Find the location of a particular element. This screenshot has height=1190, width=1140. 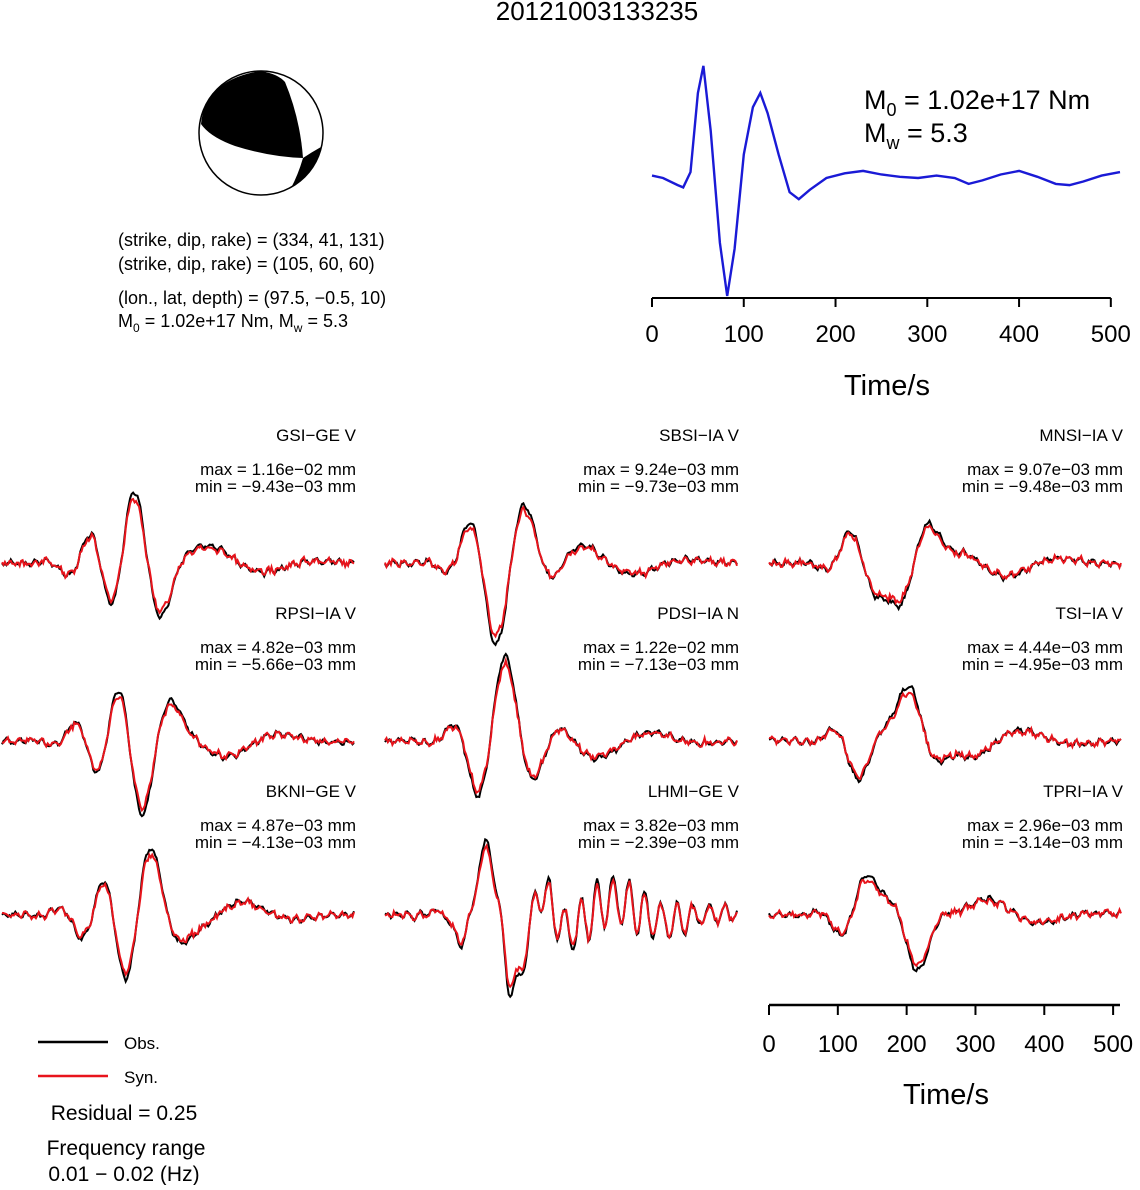

stf-x-tick-label: 200 is located at coordinates (836, 334).